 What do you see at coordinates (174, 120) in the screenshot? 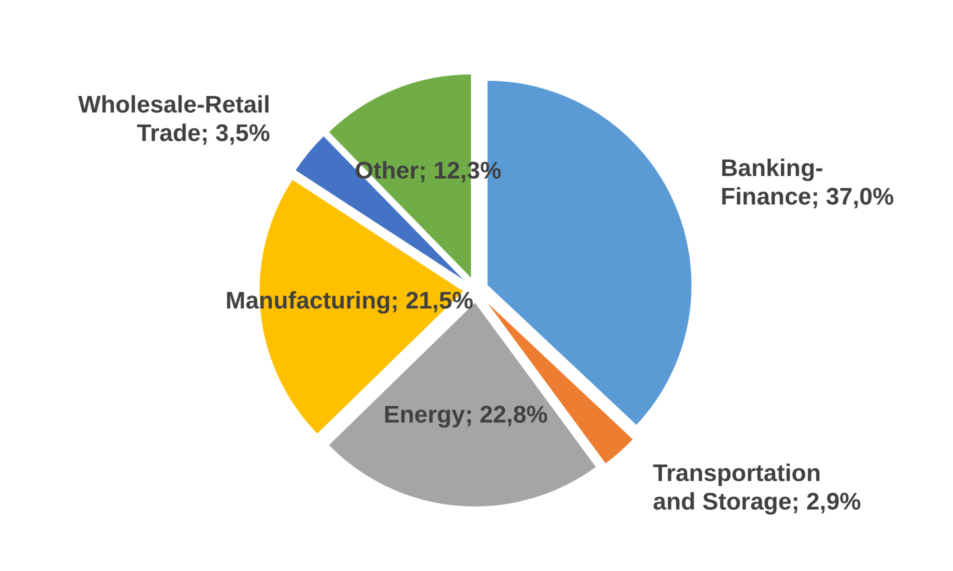
I see `slice-label: Wholesale-Retail Trade; 3,5%` at bounding box center [174, 120].